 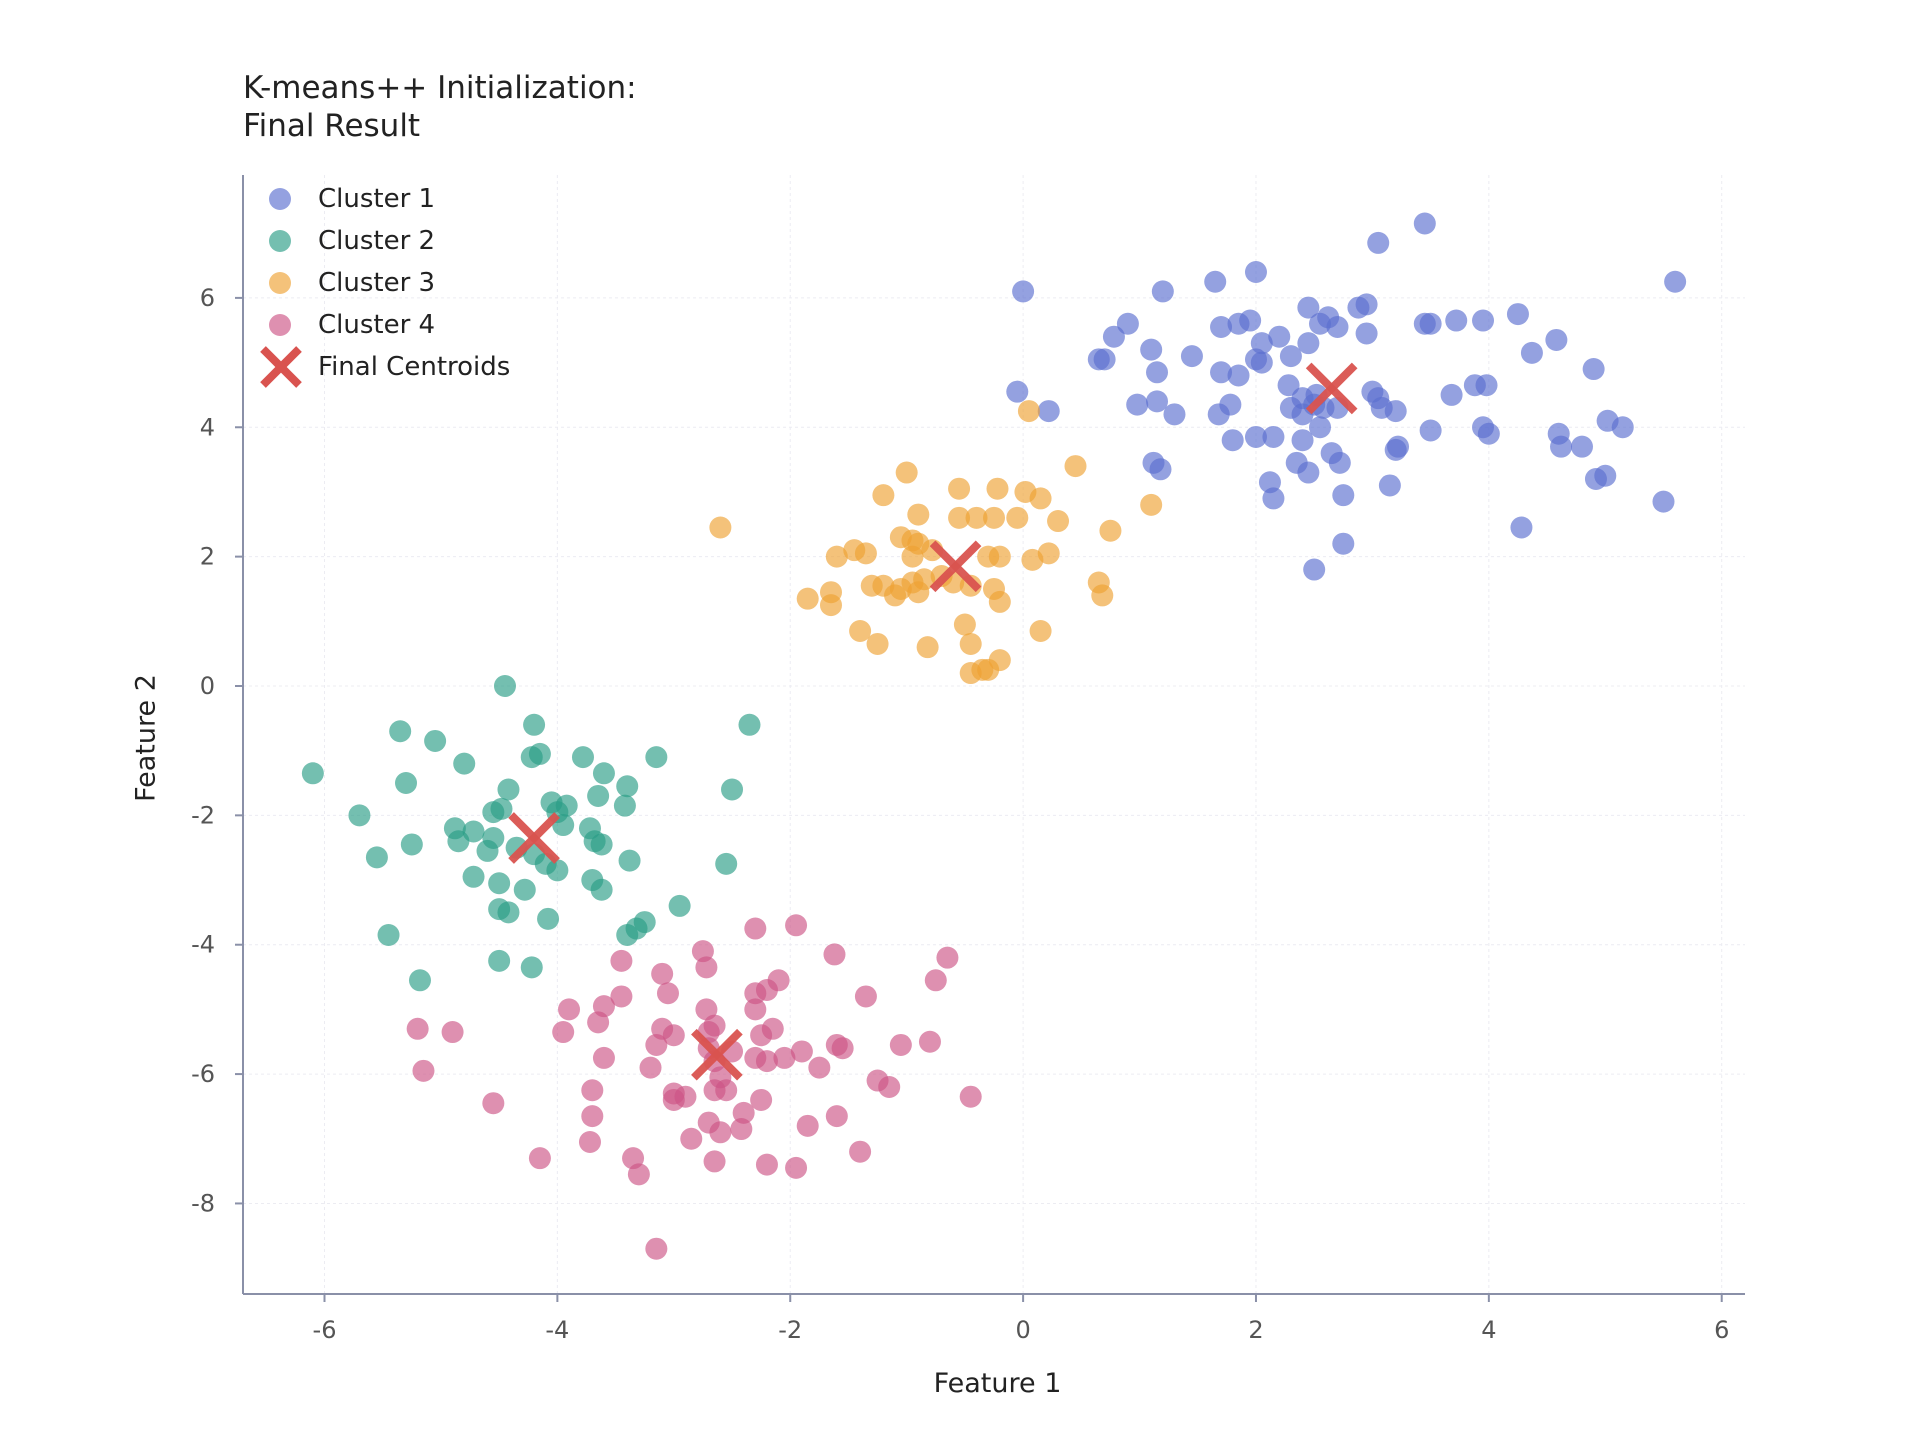 I want to click on y-tick-label: 4, so click(x=207, y=427).